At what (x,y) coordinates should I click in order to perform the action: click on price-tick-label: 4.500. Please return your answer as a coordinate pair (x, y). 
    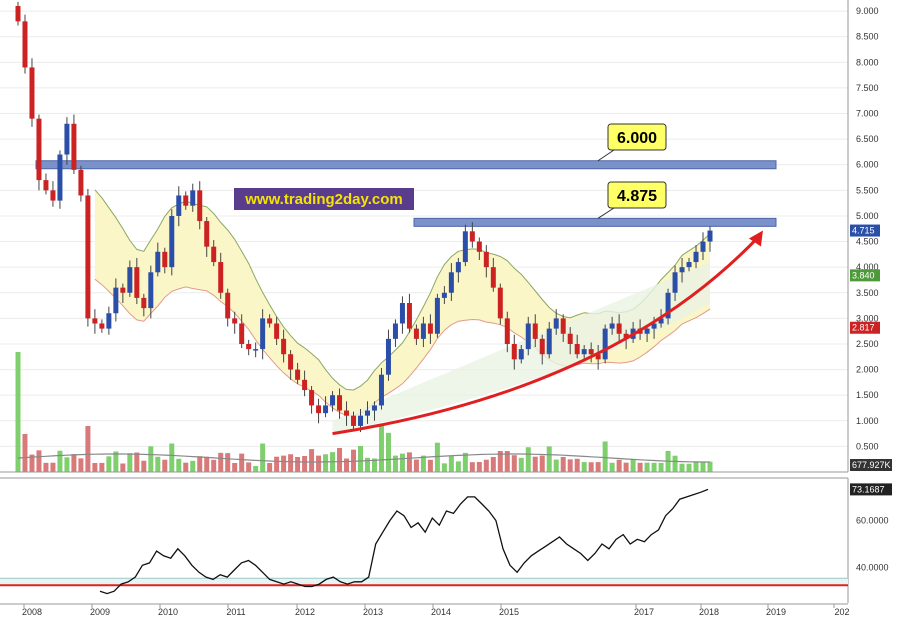
    Looking at the image, I should click on (867, 242).